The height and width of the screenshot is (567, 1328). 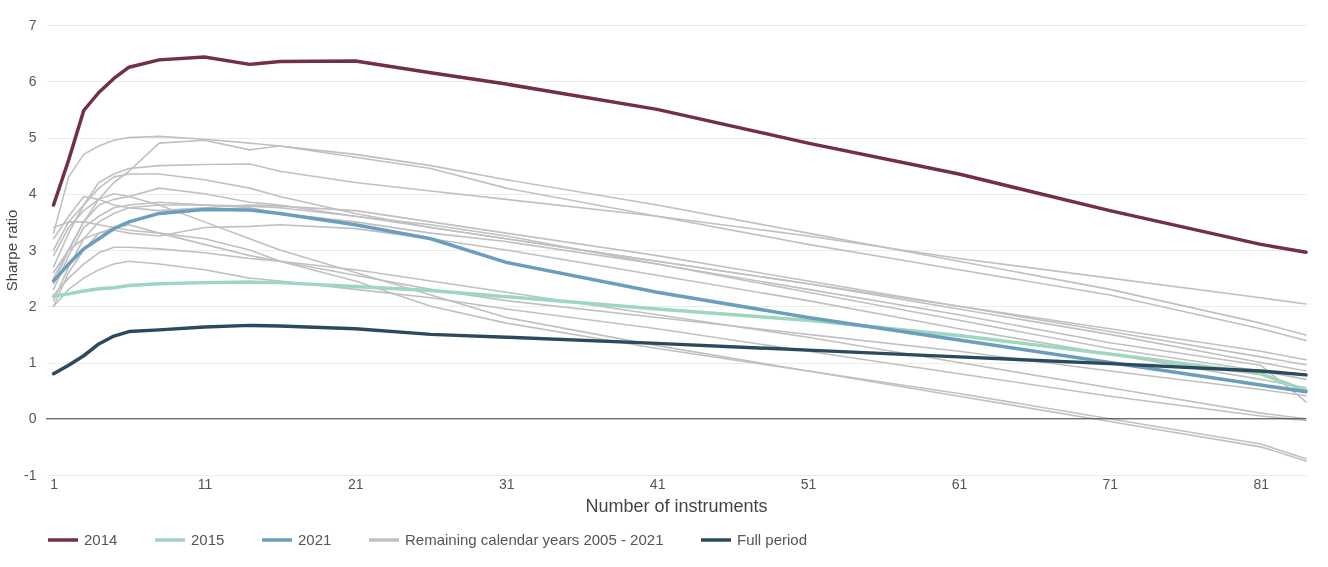 I want to click on x-tick-label: 41, so click(x=657, y=483).